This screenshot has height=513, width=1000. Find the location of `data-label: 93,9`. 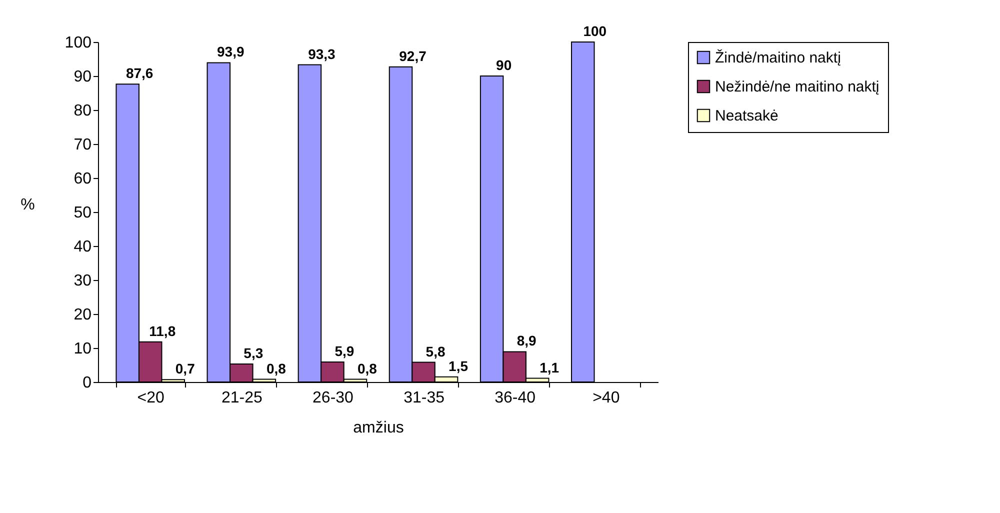

data-label: 93,9 is located at coordinates (230, 52).